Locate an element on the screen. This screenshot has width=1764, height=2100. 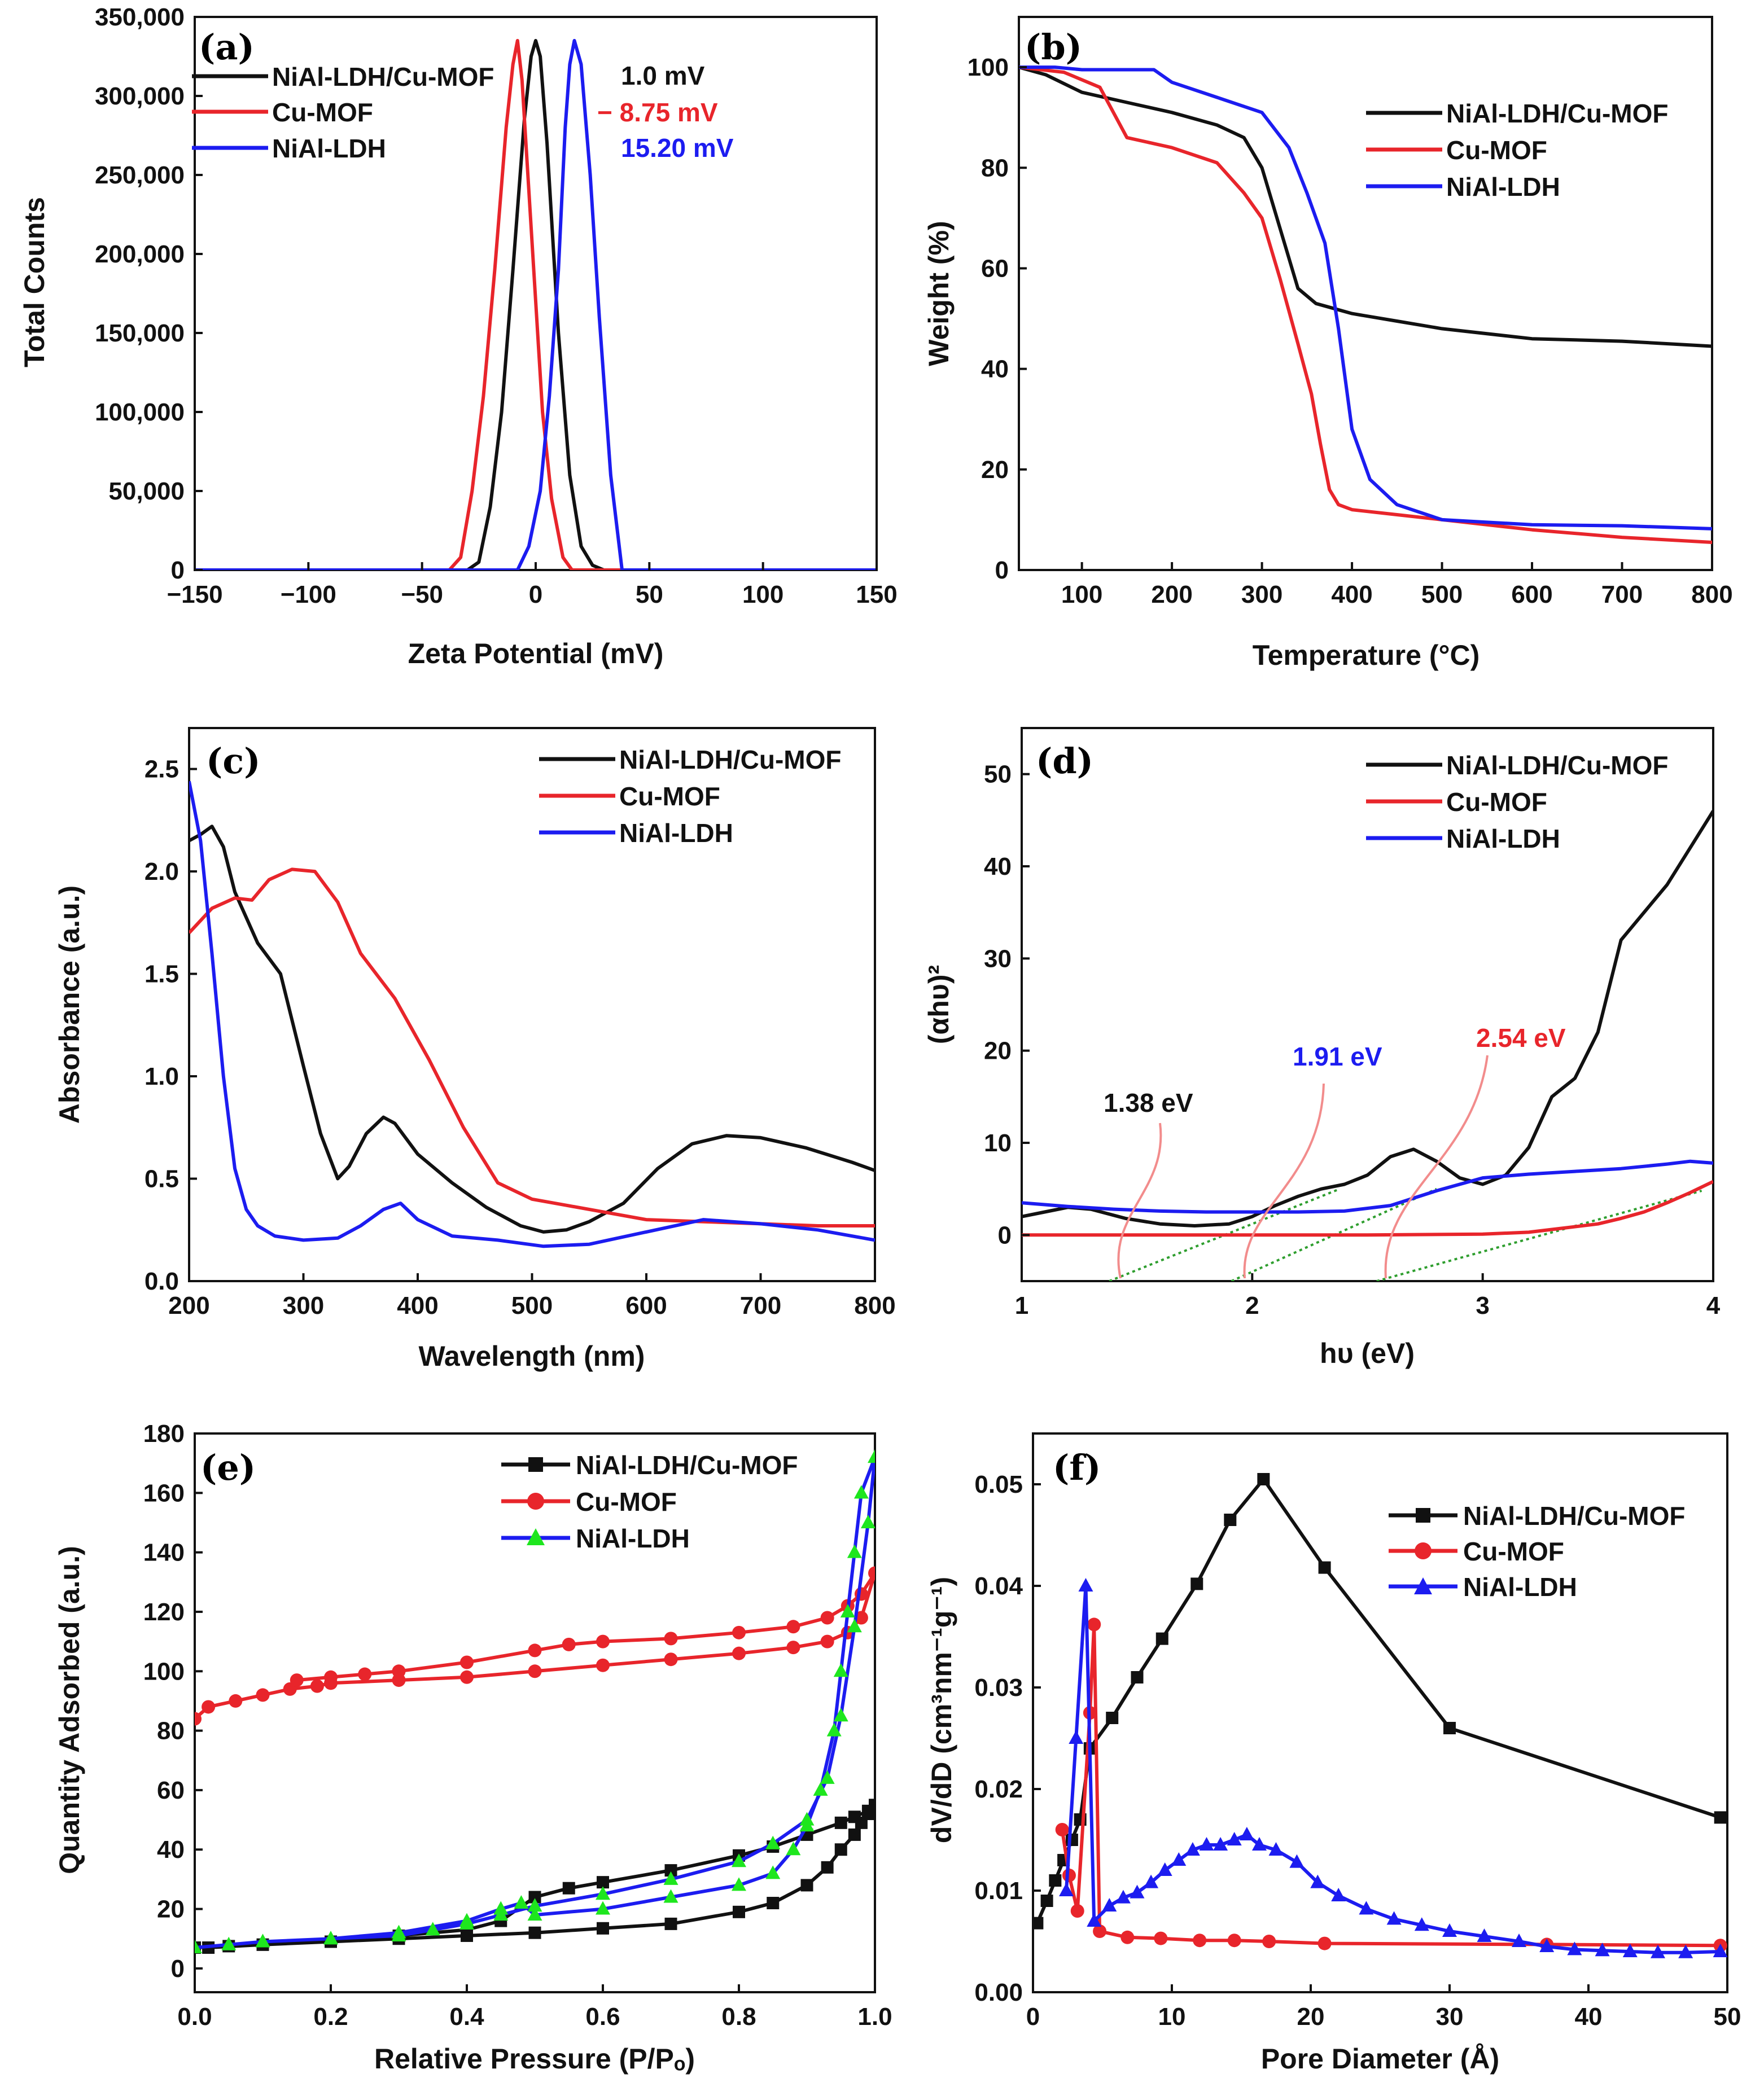
panel-f-xlabel: Pore Diameter (Å) is located at coordinates (1380, 2059).